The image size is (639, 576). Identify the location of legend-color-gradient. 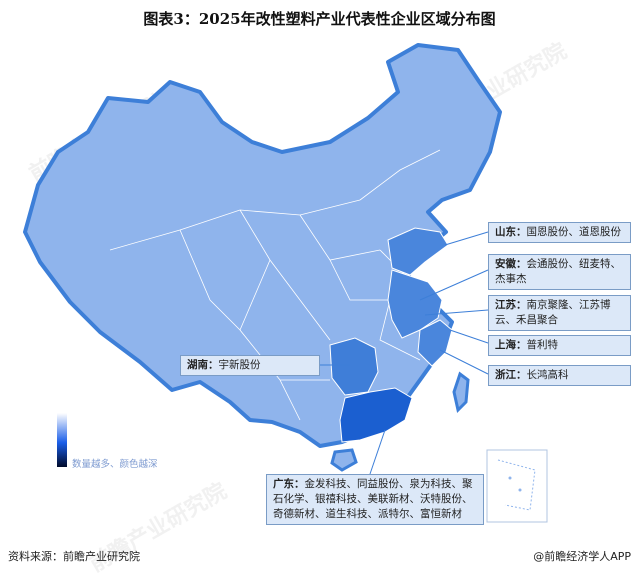
(62, 440).